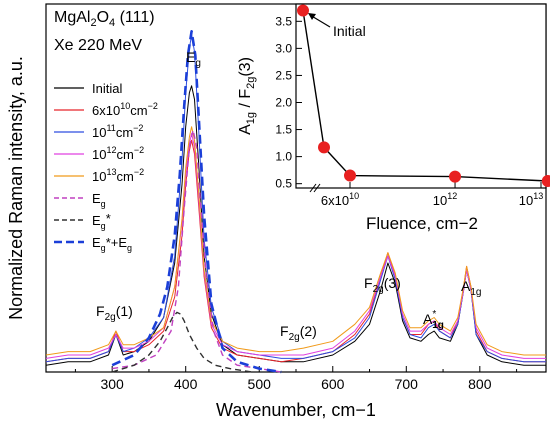  What do you see at coordinates (335, 200) in the screenshot?
I see `inset-x-tick-text: 6x10` at bounding box center [335, 200].